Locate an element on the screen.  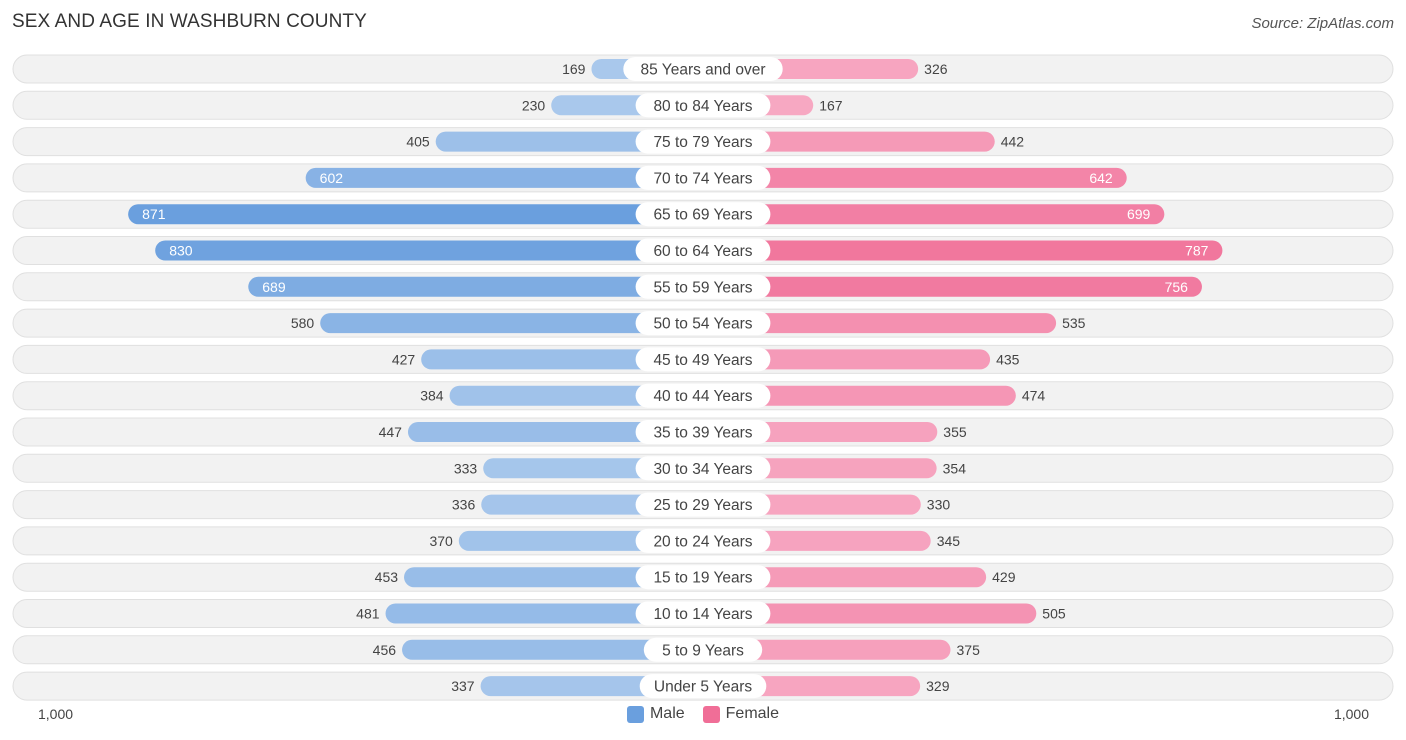
value-label-male: 384 is located at coordinates (432, 396).